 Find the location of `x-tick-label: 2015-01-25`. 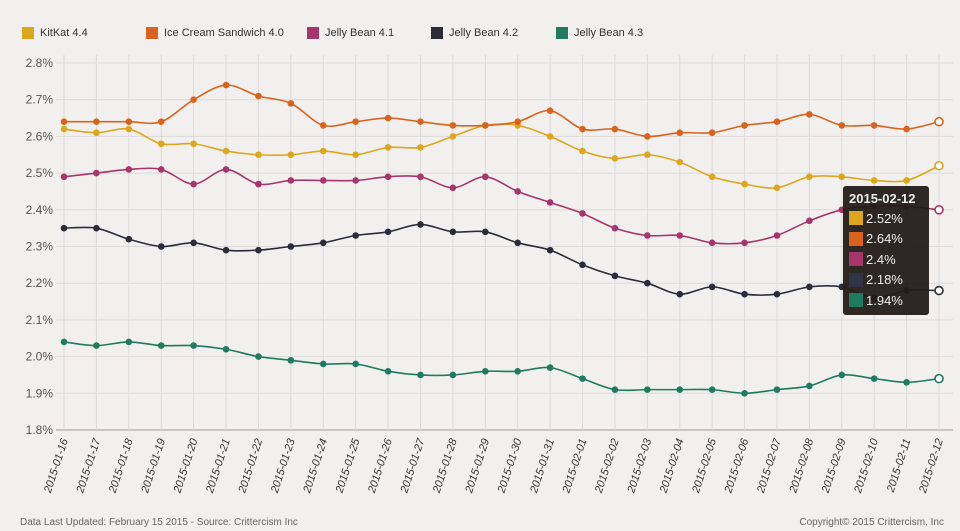

x-tick-label: 2015-01-25 is located at coordinates (347, 465).